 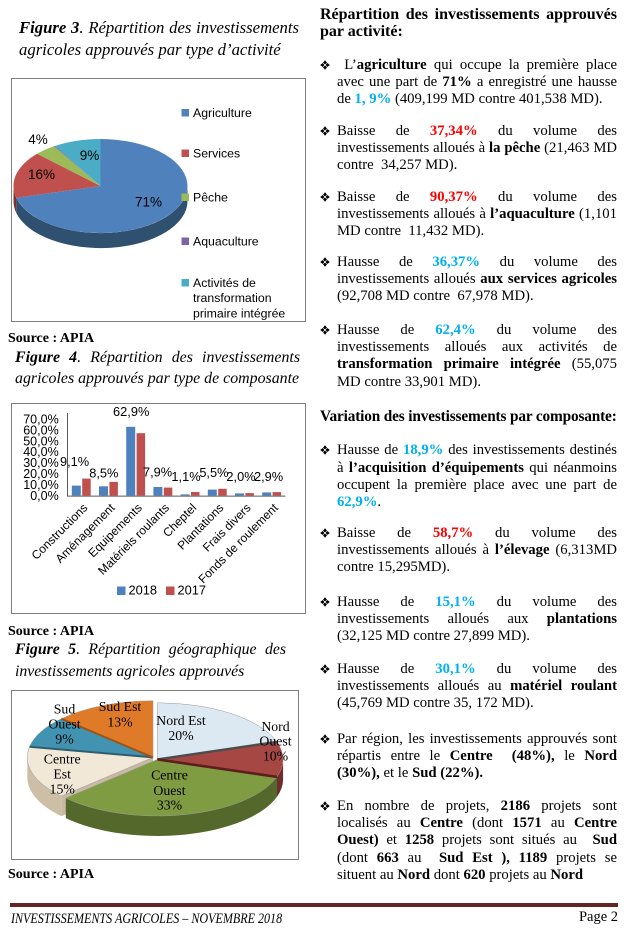 What do you see at coordinates (40, 463) in the screenshot?
I see `svg-text: 30,0%` at bounding box center [40, 463].